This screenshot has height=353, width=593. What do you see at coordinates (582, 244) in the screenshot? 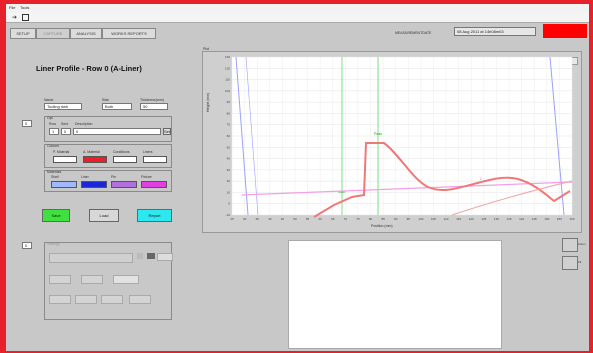
I see `zoom-label: Zoom` at bounding box center [582, 244].